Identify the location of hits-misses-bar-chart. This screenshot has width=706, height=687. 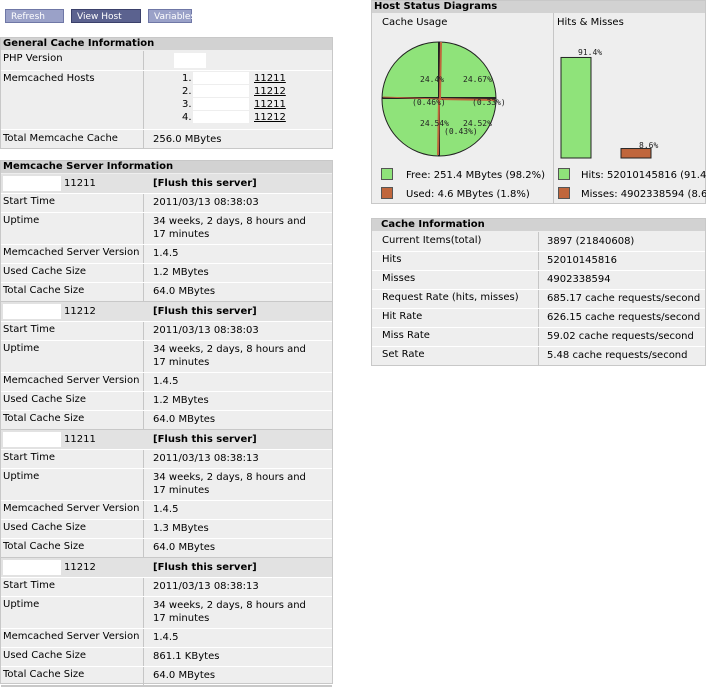
(606, 107).